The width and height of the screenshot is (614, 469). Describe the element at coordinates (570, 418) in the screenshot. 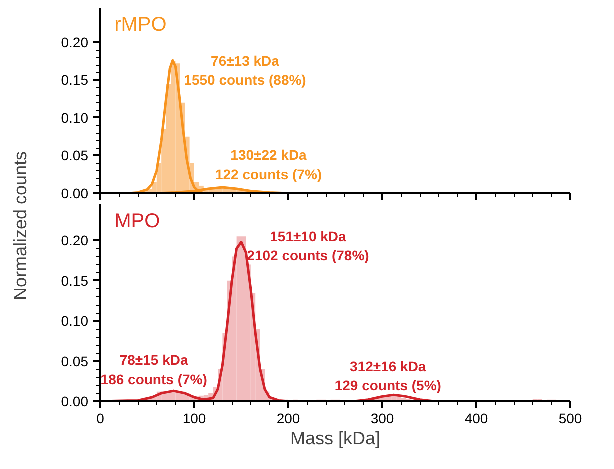

I see `x-tick-label: 500` at that location.